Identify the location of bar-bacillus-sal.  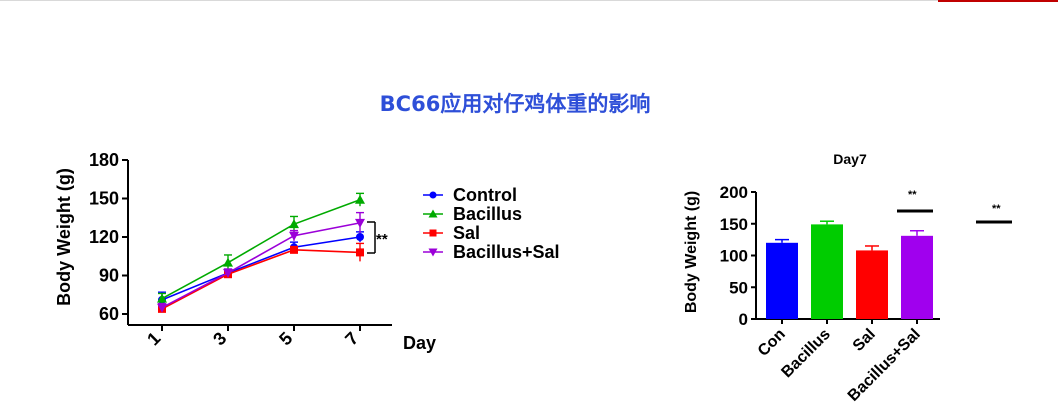
(917, 277).